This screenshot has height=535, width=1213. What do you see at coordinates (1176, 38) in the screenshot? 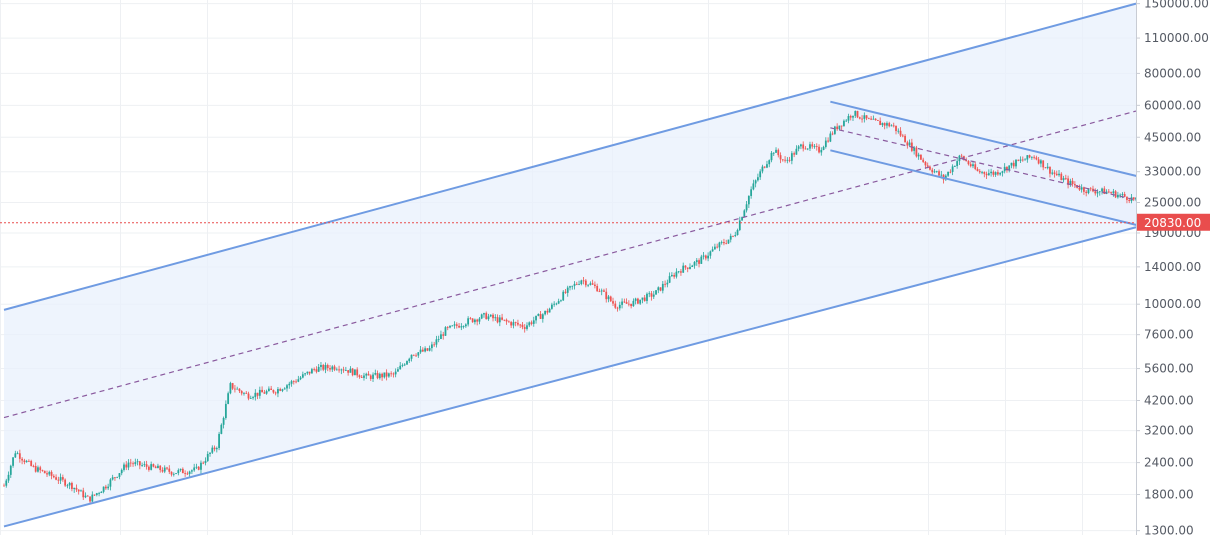
I see `y-tick-label: 110000.00` at bounding box center [1176, 38].